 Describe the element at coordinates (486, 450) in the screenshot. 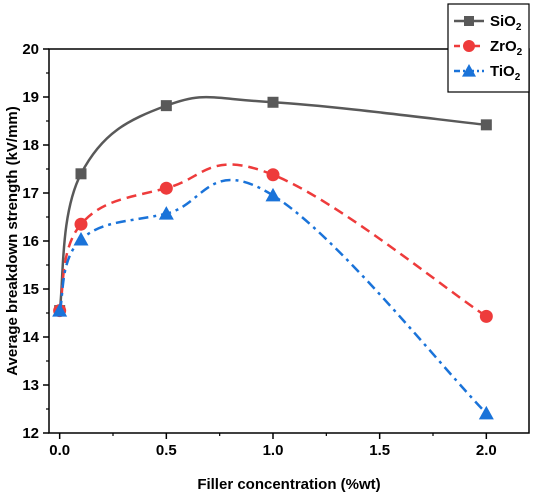

I see `x-tick-label: 2.0` at that location.